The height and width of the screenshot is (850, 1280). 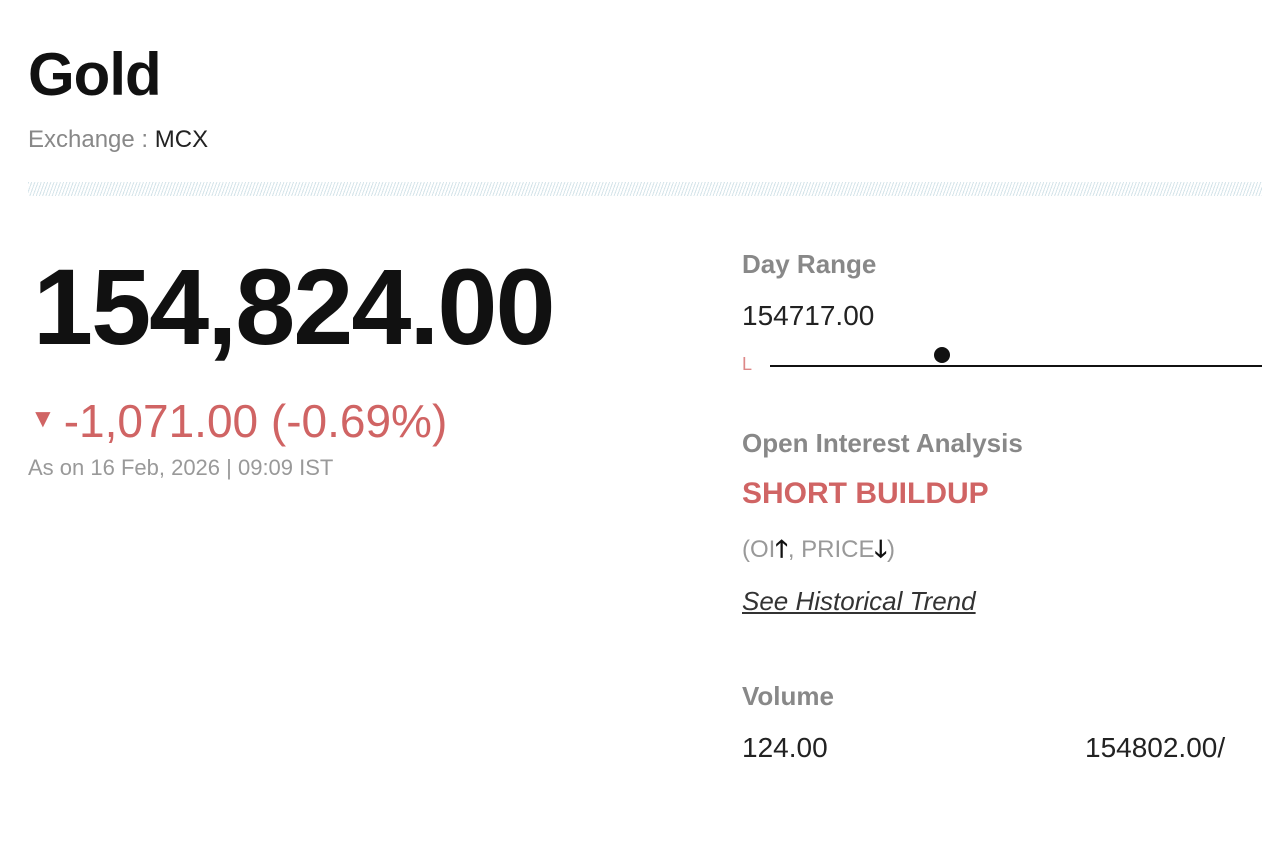 I want to click on historical-trend-link: See Historical Trend, so click(x=859, y=601).